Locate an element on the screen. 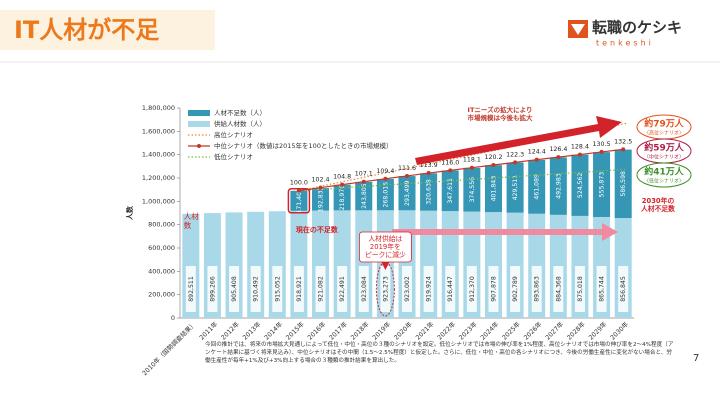 This screenshot has height=409, width=720. supply-label: 923,084 is located at coordinates (364, 289).